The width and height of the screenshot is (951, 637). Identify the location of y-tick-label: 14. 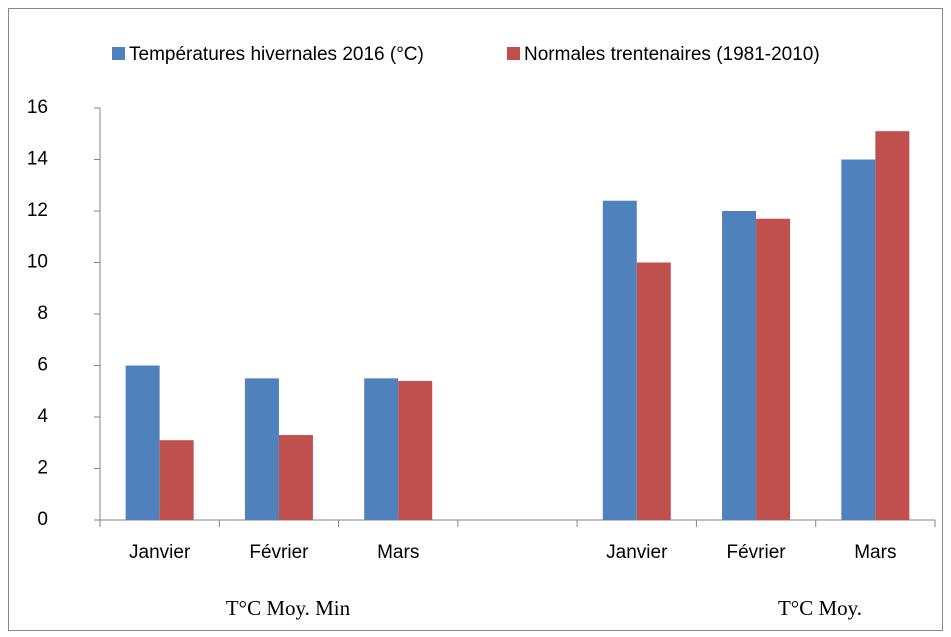
(38, 159).